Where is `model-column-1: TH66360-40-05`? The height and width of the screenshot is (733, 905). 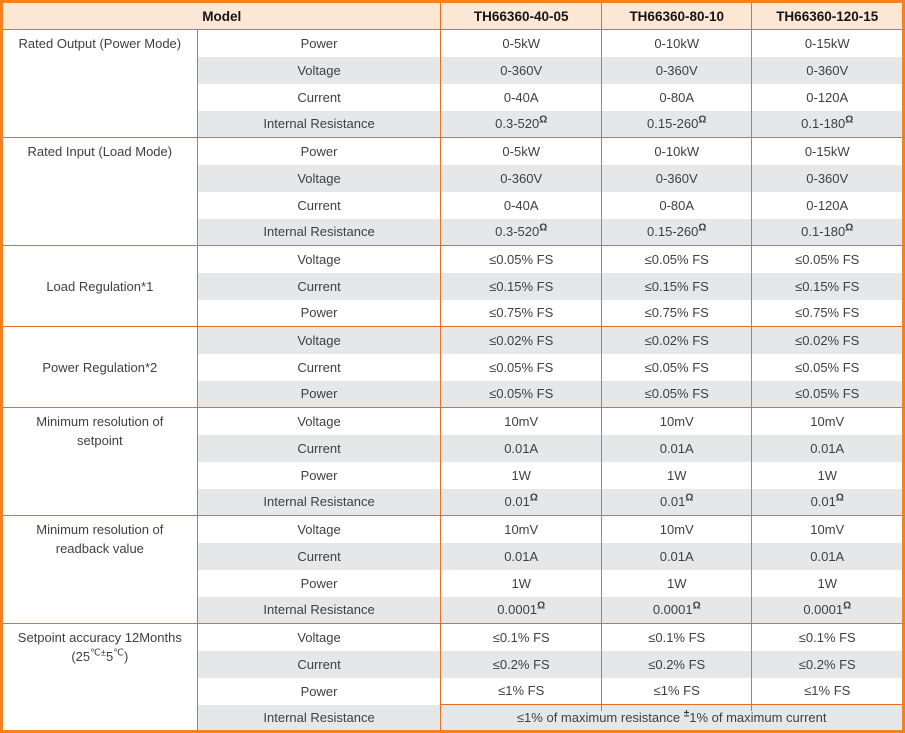
model-column-1: TH66360-40-05 is located at coordinates (521, 15).